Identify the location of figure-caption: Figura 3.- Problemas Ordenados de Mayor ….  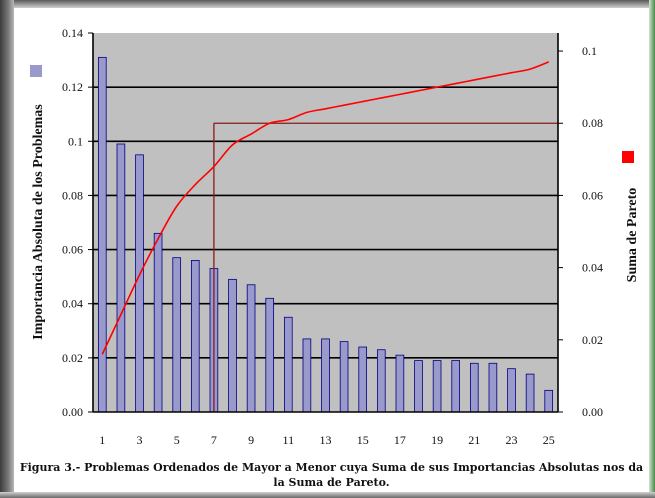
(331, 475).